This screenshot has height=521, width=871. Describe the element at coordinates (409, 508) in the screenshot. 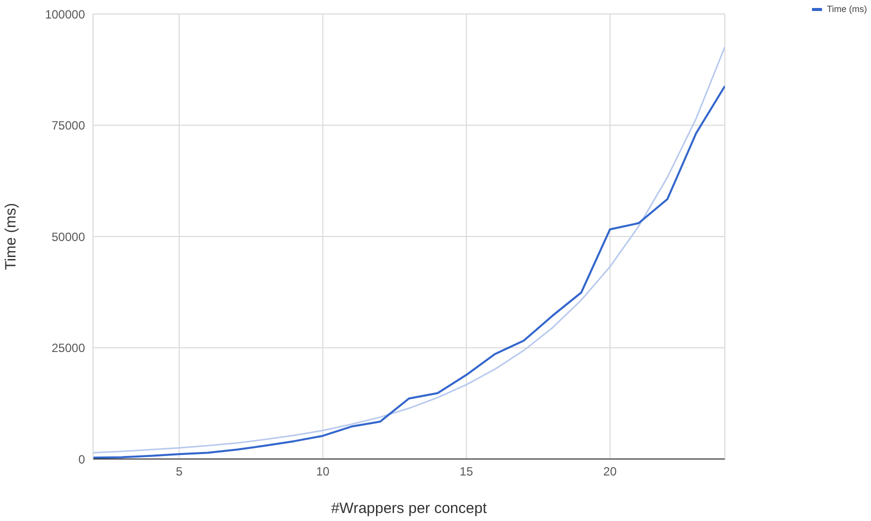

I see `x-axis-title: #Wrappers per concept` at that location.